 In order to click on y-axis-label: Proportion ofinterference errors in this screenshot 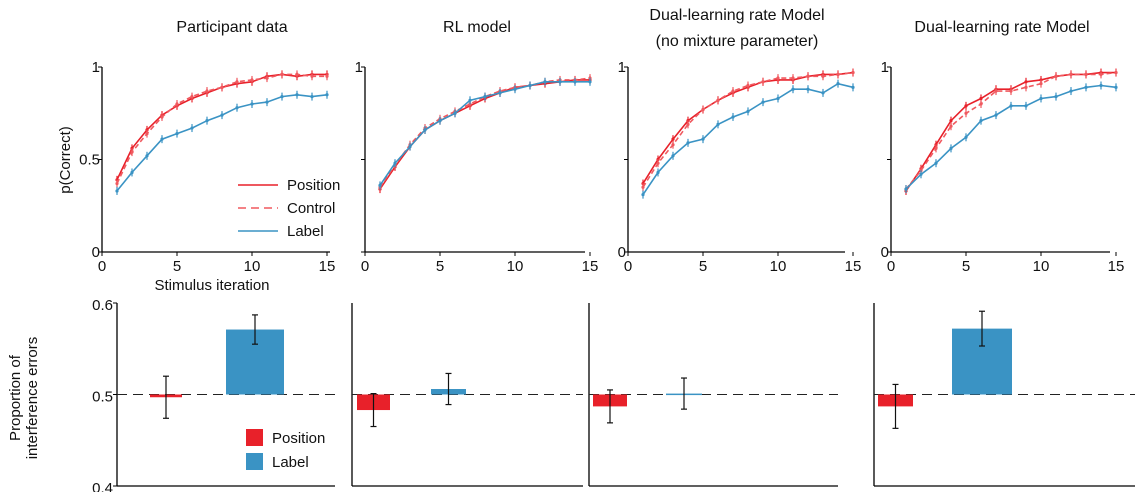, I will do `click(24, 398)`.